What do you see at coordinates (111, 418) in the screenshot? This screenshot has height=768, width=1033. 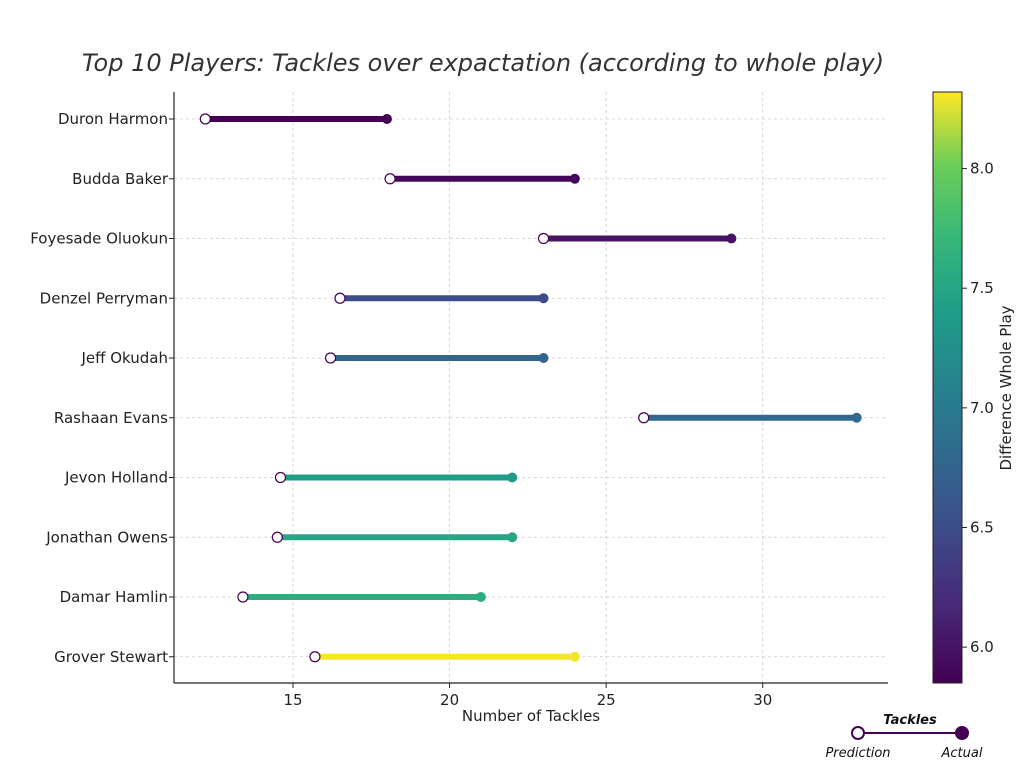 I see `y-tick-label: Rashaan Evans` at bounding box center [111, 418].